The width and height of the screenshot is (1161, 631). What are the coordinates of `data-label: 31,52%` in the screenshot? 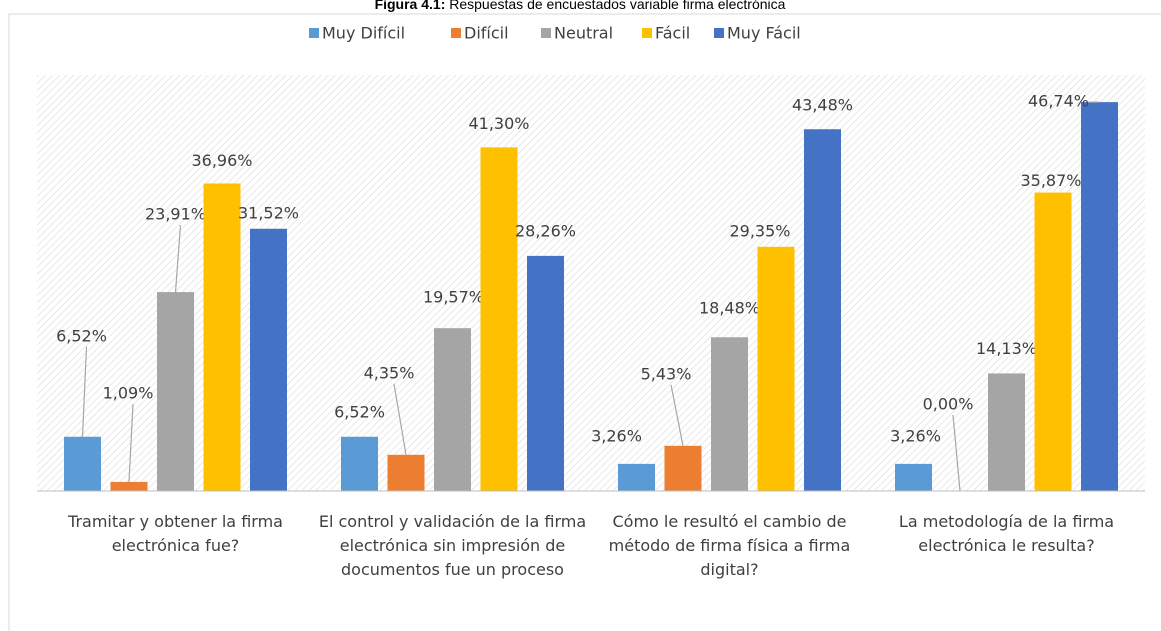 It's located at (268, 212).